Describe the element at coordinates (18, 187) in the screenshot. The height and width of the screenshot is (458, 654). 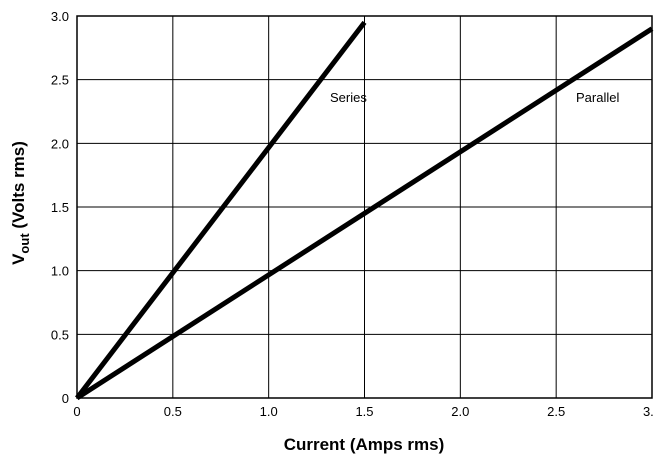
I see `y-axis-title-rest: (Volts rms)` at that location.